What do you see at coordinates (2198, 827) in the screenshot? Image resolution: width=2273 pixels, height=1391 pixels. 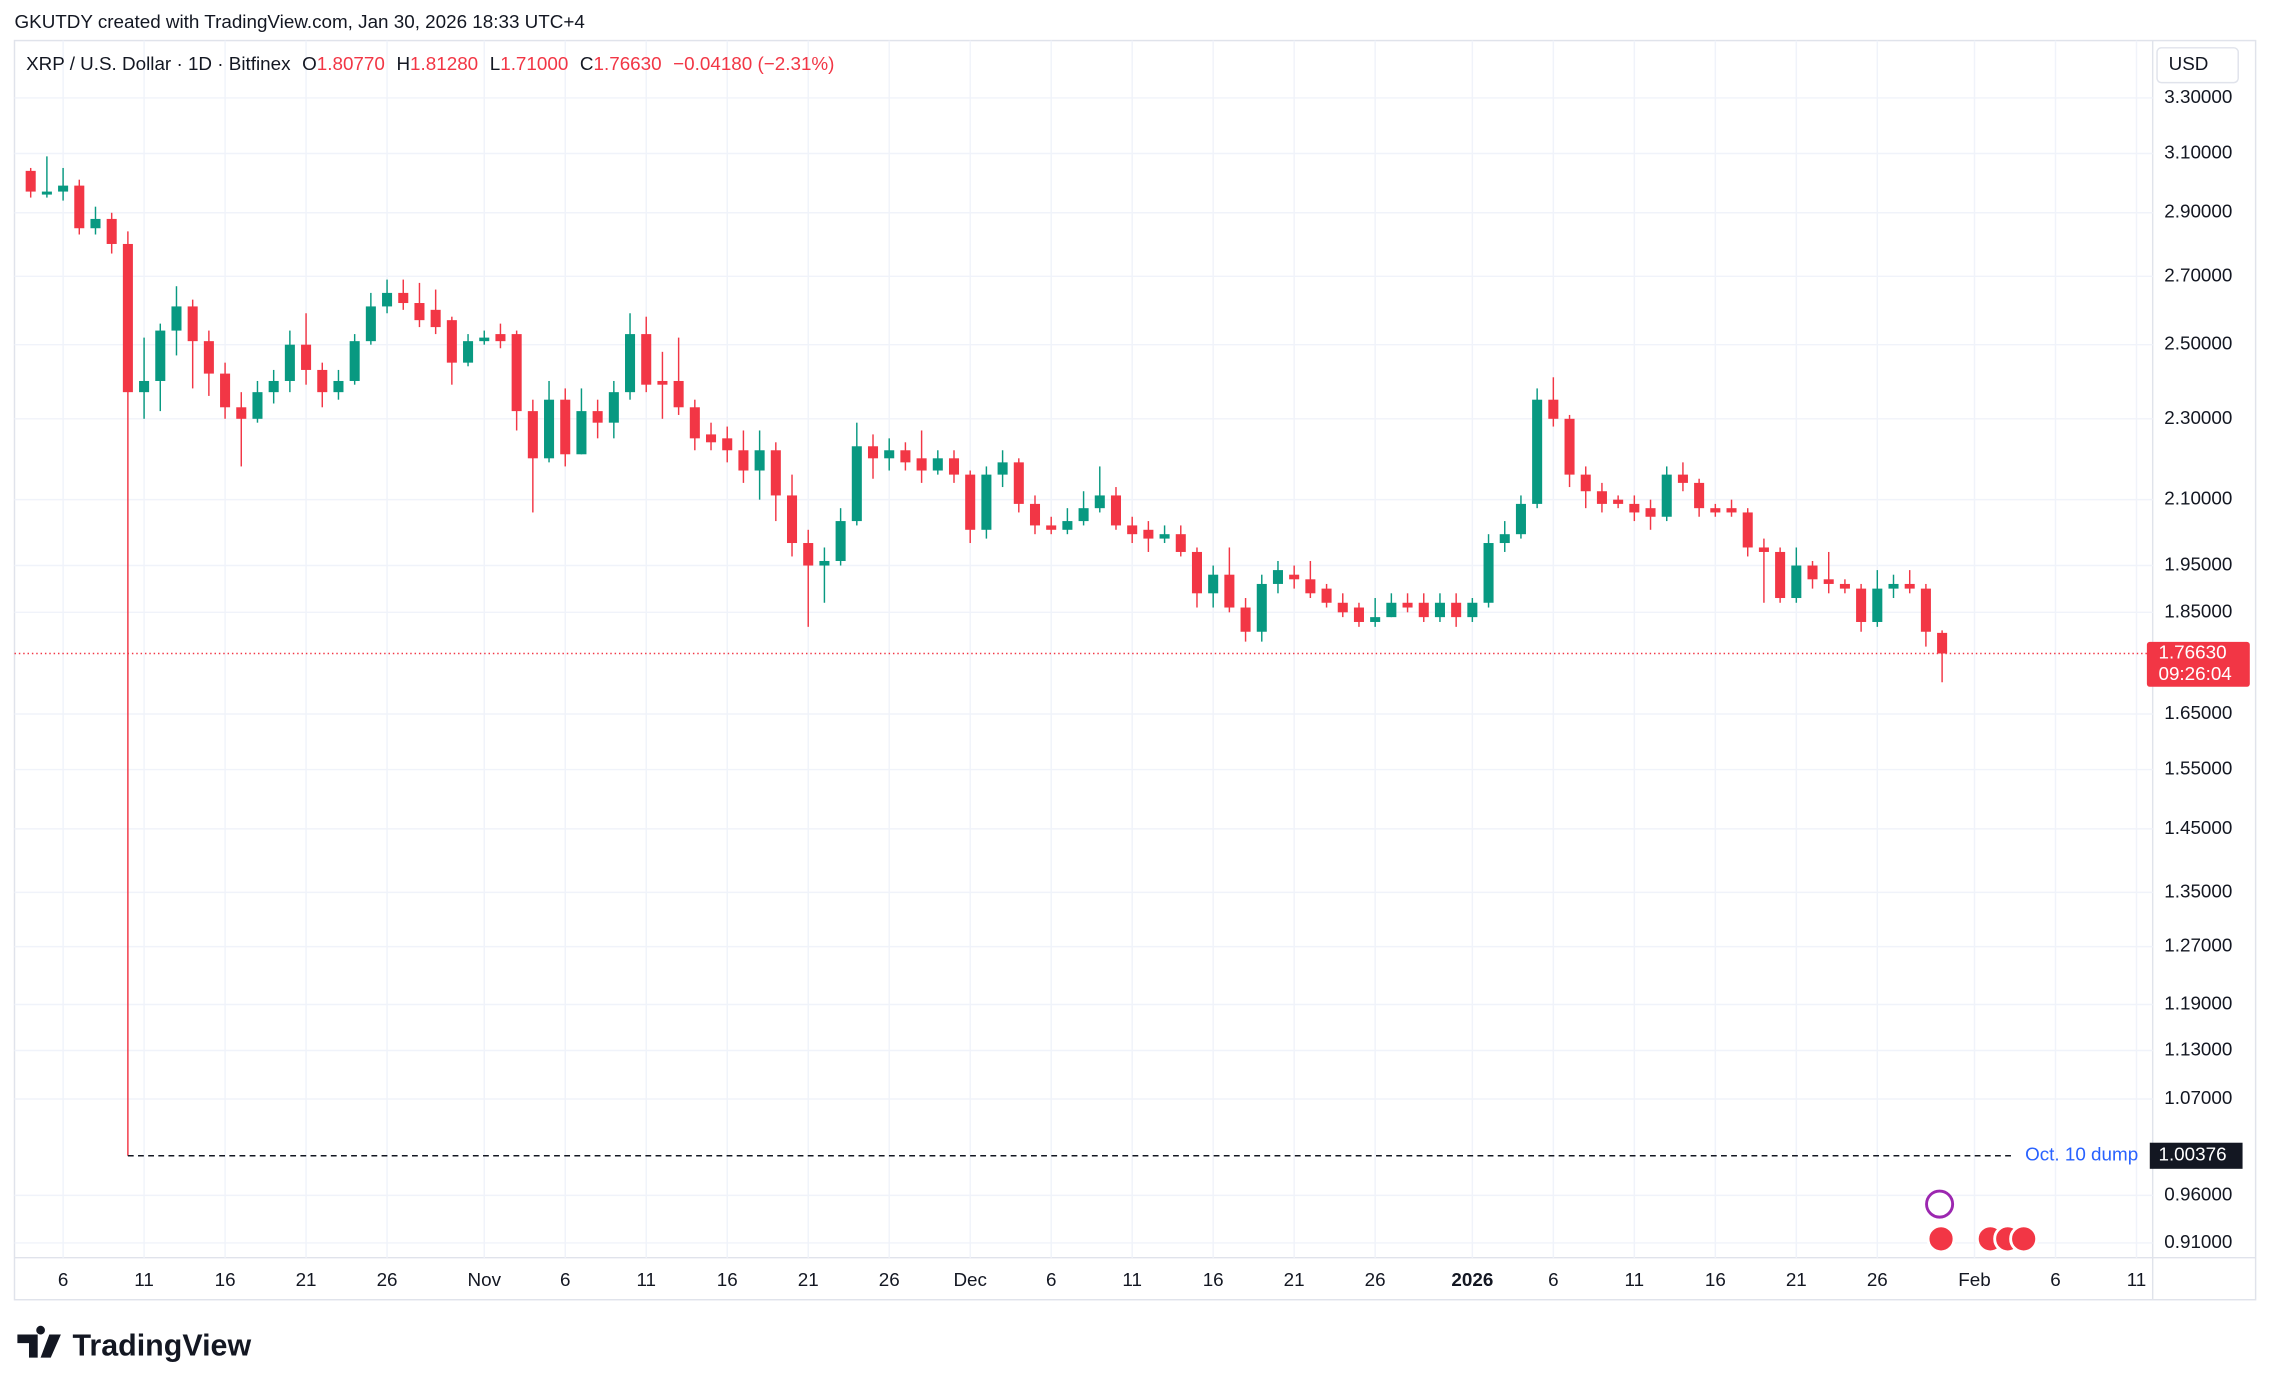 I see `y-tick-label: 1.45000` at bounding box center [2198, 827].